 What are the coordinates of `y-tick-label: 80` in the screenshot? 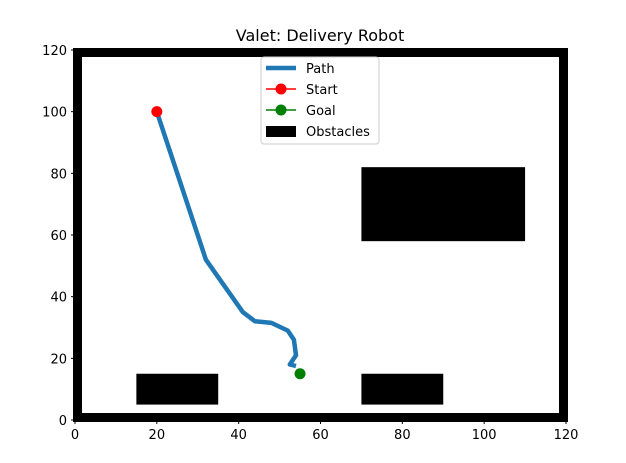 It's located at (58, 174).